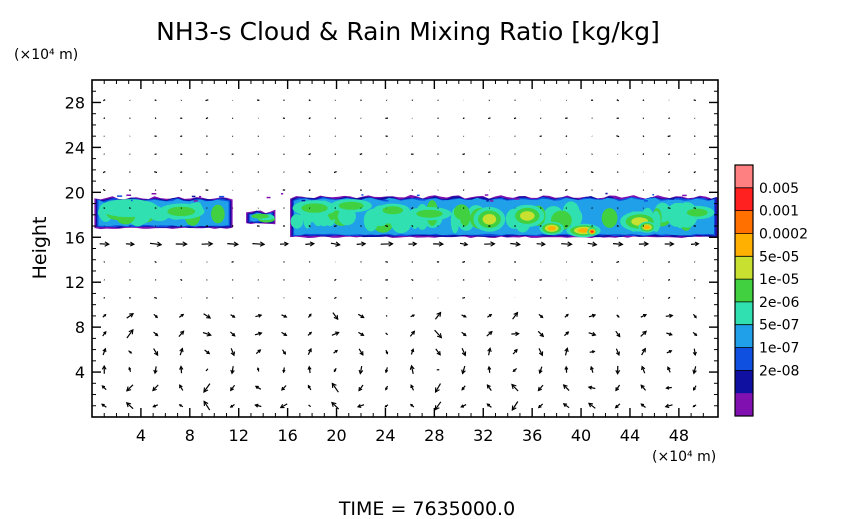 The image size is (854, 519). What do you see at coordinates (190, 435) in the screenshot?
I see `x-tick-label: 8` at bounding box center [190, 435].